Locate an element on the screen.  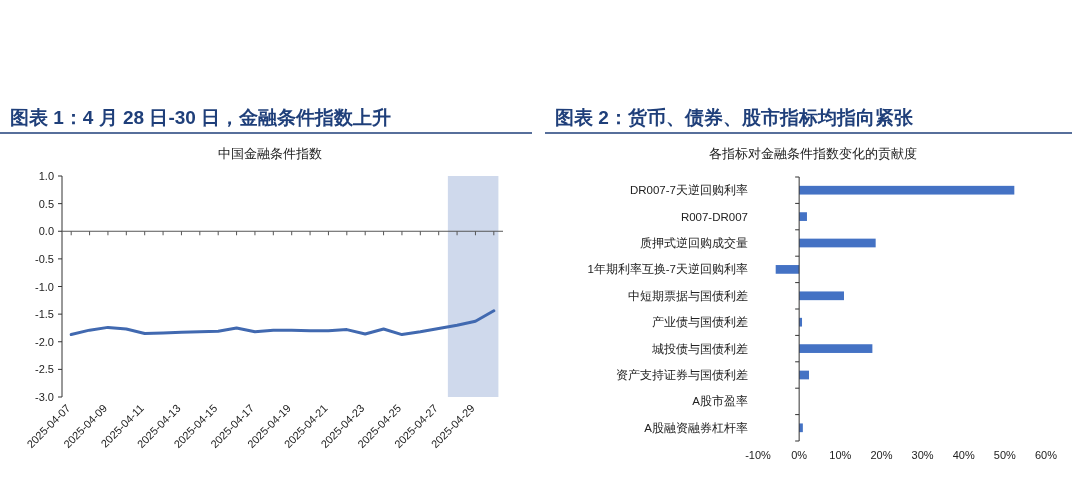
x-tick-label: 10% is located at coordinates (840, 455).